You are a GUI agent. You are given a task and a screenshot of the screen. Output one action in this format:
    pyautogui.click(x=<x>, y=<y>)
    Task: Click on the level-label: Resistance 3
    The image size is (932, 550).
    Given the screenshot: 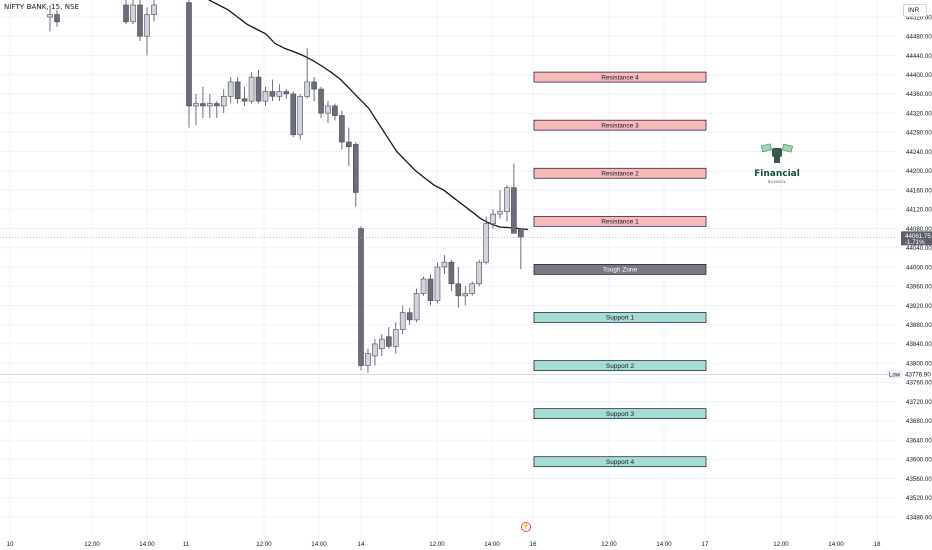 What is the action you would take?
    pyautogui.click(x=620, y=125)
    